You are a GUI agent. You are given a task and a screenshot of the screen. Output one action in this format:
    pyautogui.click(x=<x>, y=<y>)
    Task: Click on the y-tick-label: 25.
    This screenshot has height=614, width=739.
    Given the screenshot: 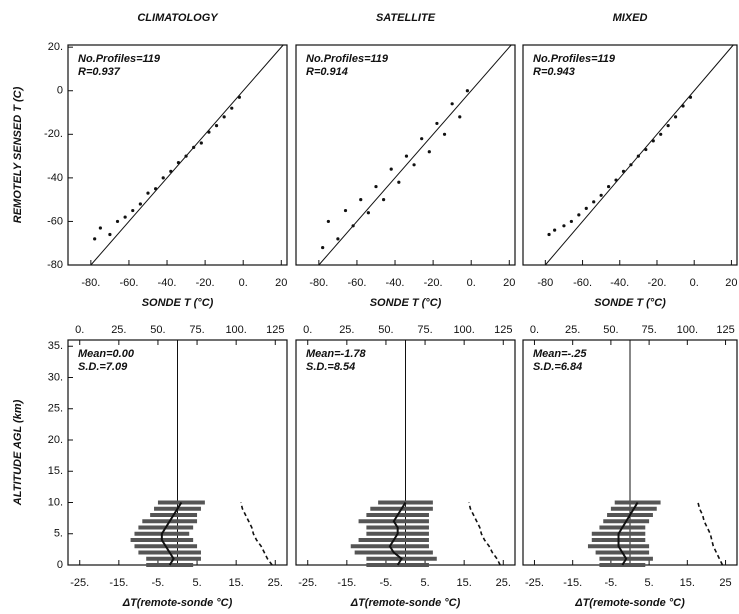 What is the action you would take?
    pyautogui.click(x=55, y=409)
    